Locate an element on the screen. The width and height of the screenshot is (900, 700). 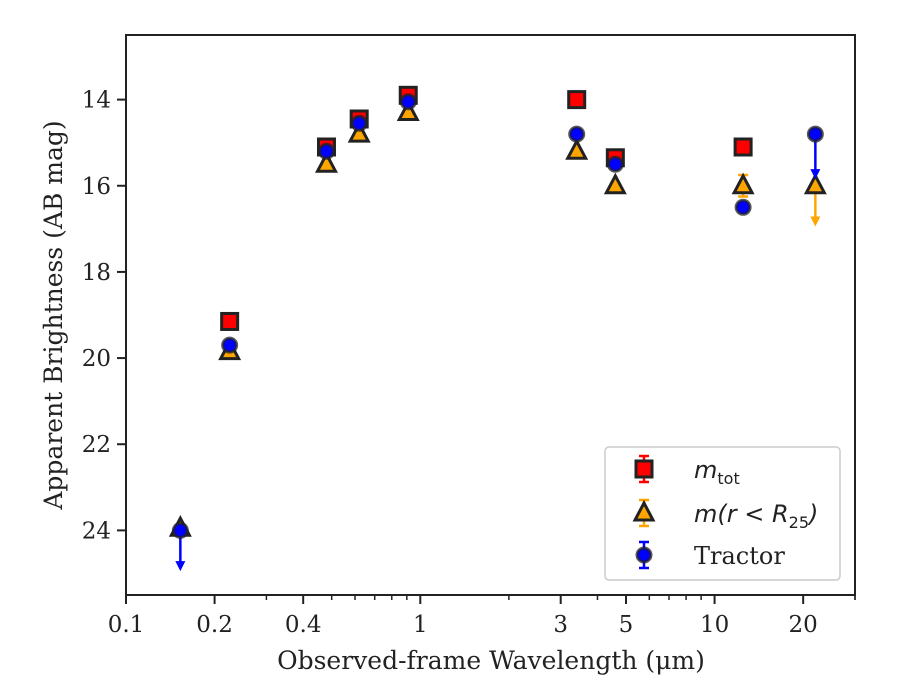
x-tick-label: 10 is located at coordinates (714, 625).